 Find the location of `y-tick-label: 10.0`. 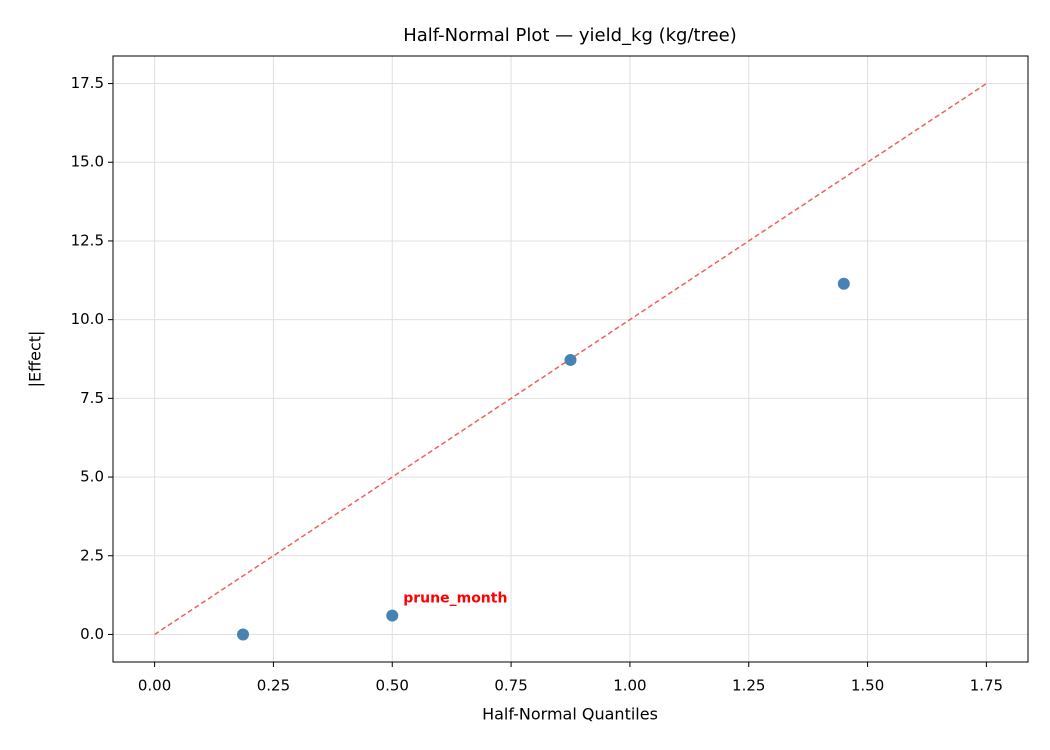

y-tick-label: 10.0 is located at coordinates (87, 319).